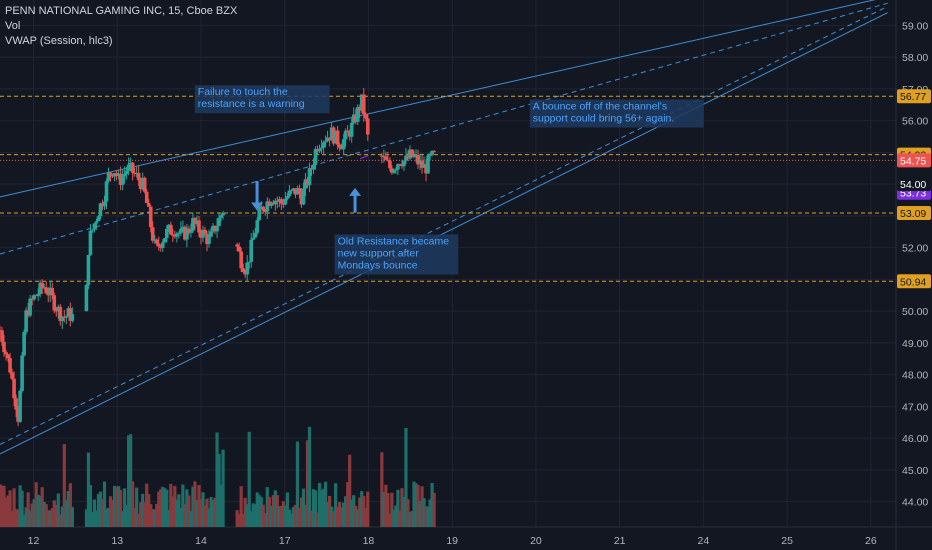  What do you see at coordinates (915, 249) in the screenshot?
I see `y-tick-label: 52.00` at bounding box center [915, 249].